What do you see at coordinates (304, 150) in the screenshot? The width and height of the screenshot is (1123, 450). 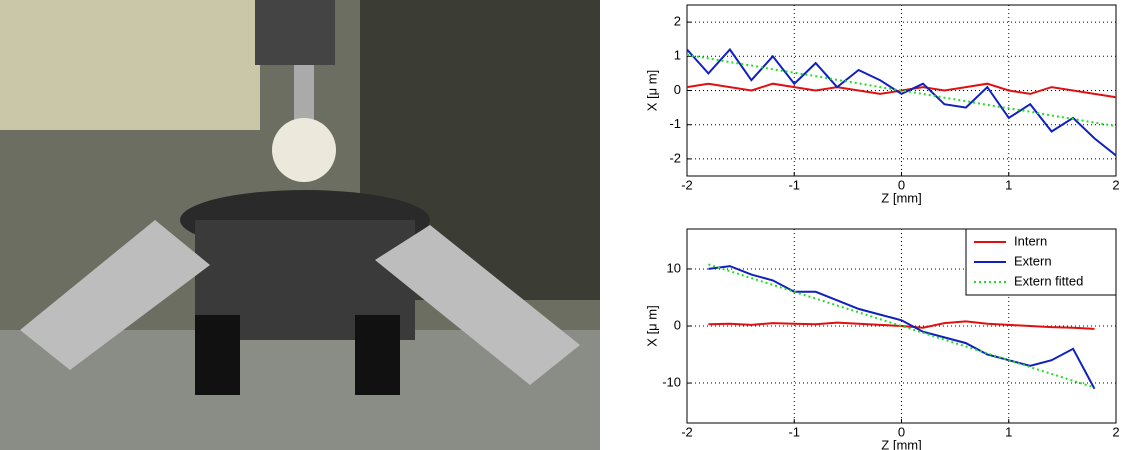 I see `sphere` at bounding box center [304, 150].